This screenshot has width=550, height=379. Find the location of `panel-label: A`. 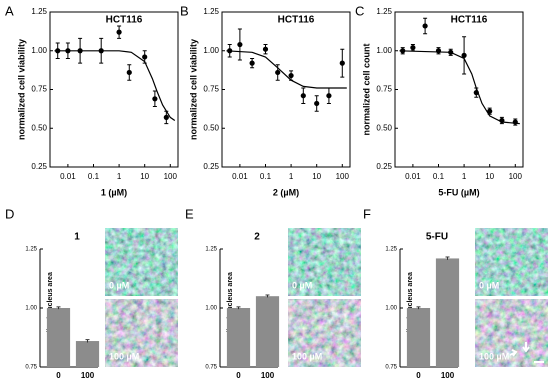

panel-label: A is located at coordinates (9, 10).